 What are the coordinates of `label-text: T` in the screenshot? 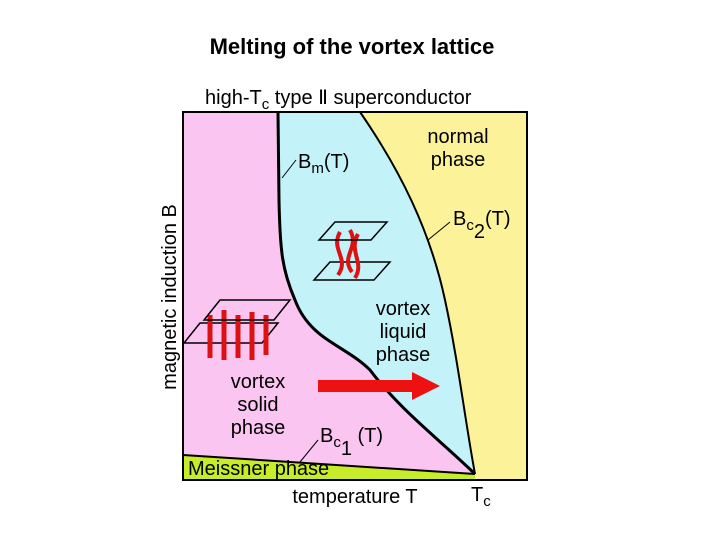 It's located at (477, 495).